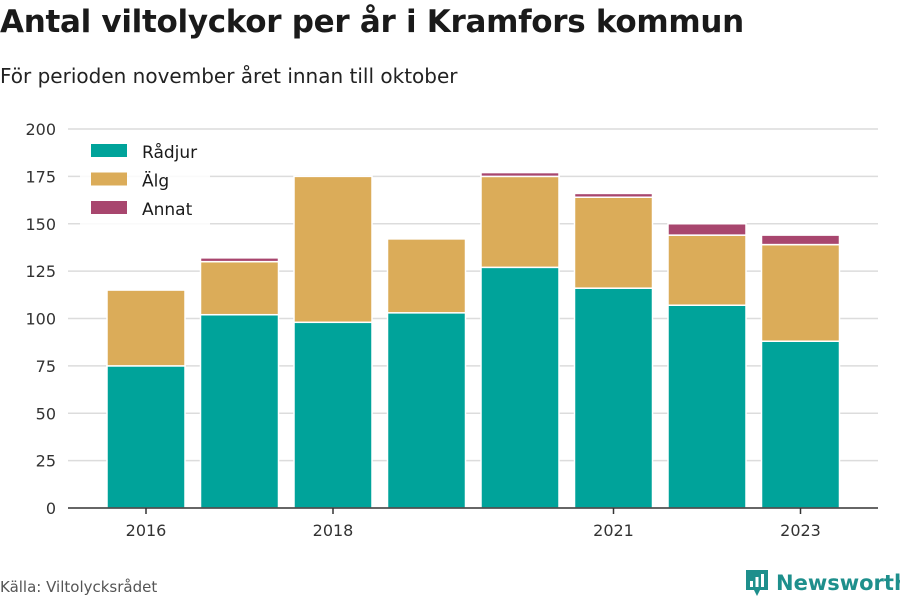 This screenshot has width=900, height=600. Describe the element at coordinates (613, 530) in the screenshot. I see `x-tick-label: 2021` at that location.